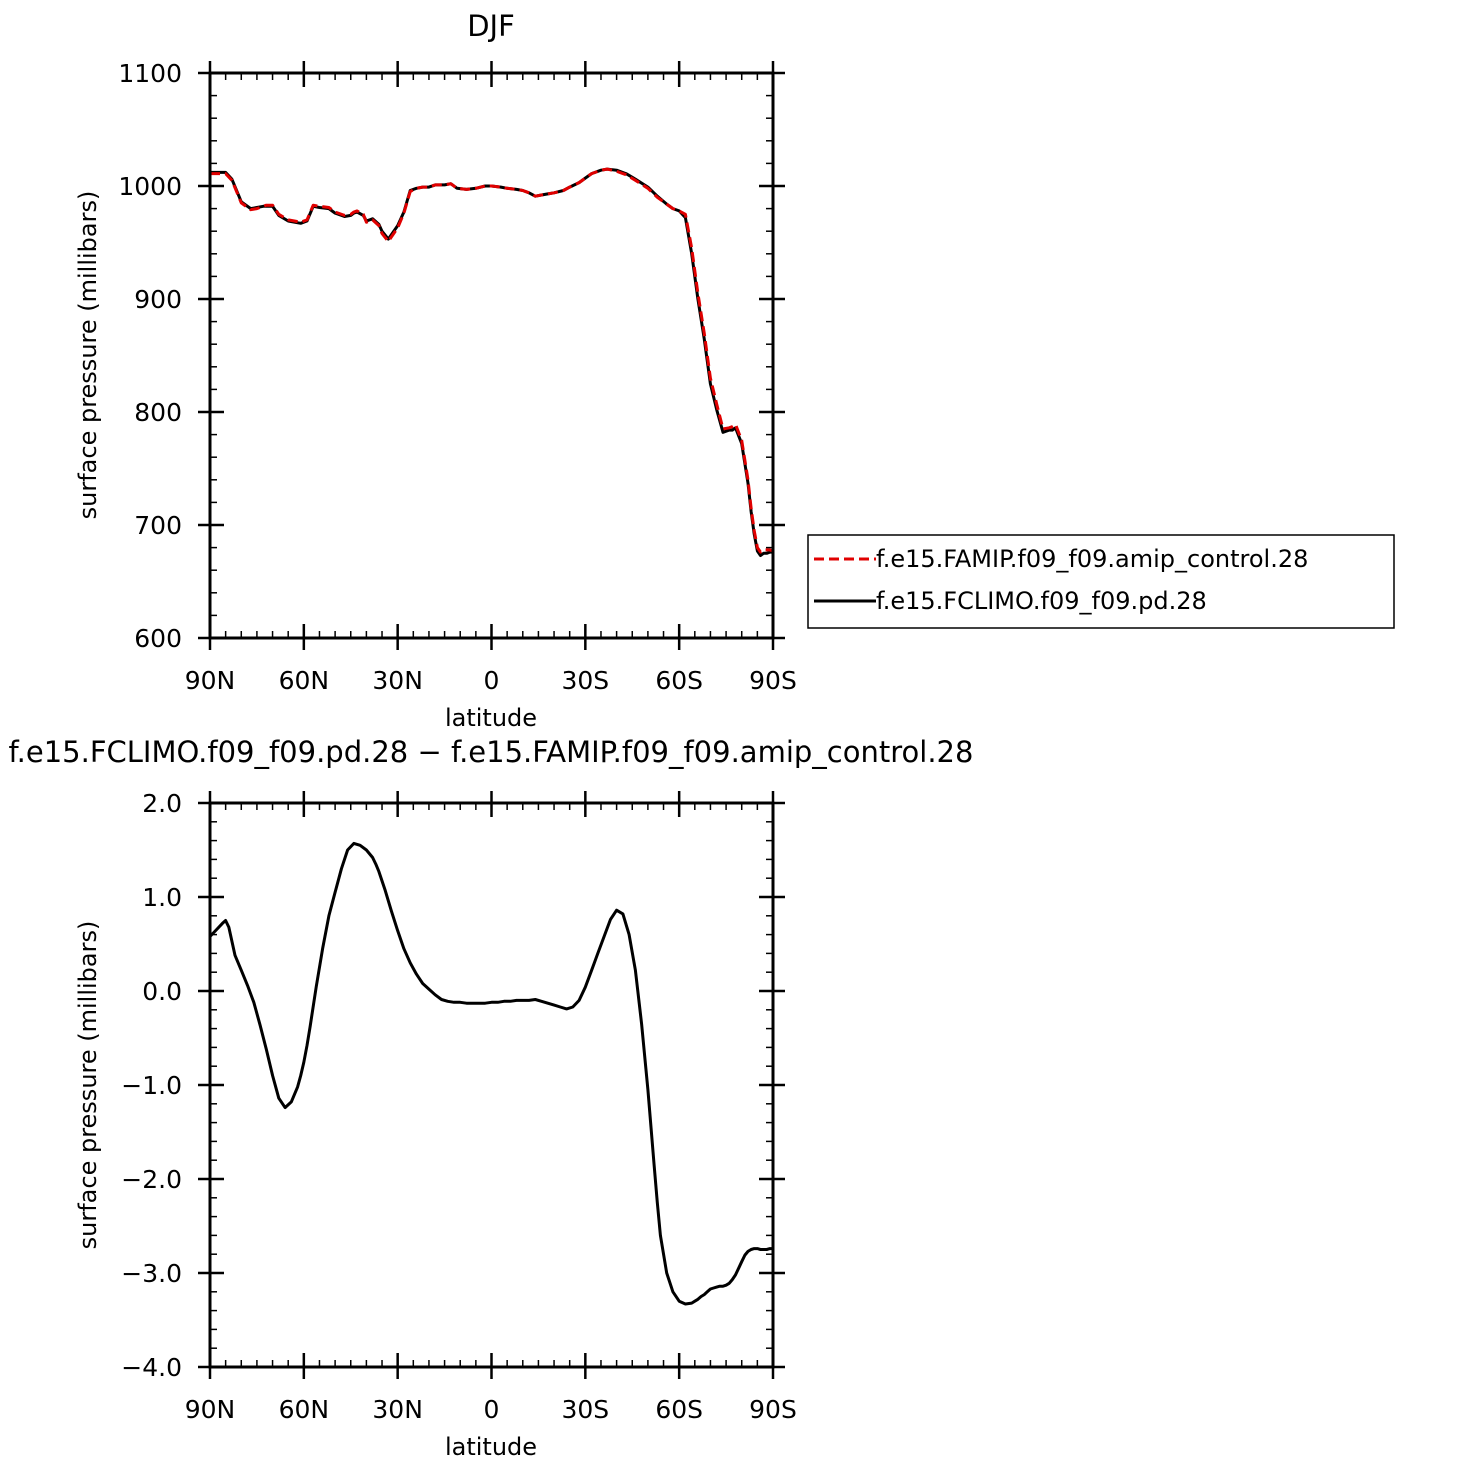  What do you see at coordinates (585, 680) in the screenshot?
I see `top-x-tick-label: 30S` at bounding box center [585, 680].